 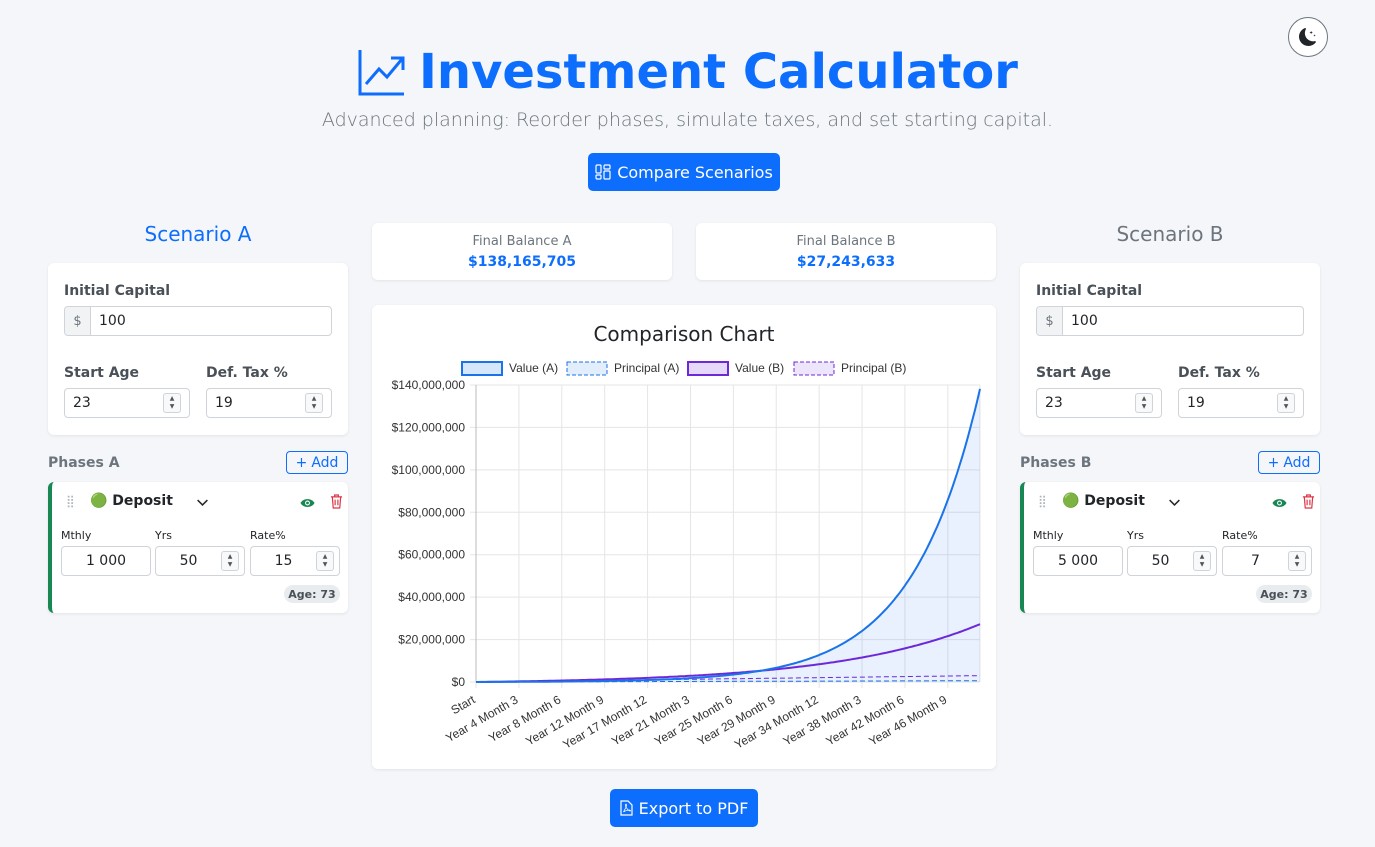 I want to click on legend-label: Principal (B), so click(x=873, y=368).